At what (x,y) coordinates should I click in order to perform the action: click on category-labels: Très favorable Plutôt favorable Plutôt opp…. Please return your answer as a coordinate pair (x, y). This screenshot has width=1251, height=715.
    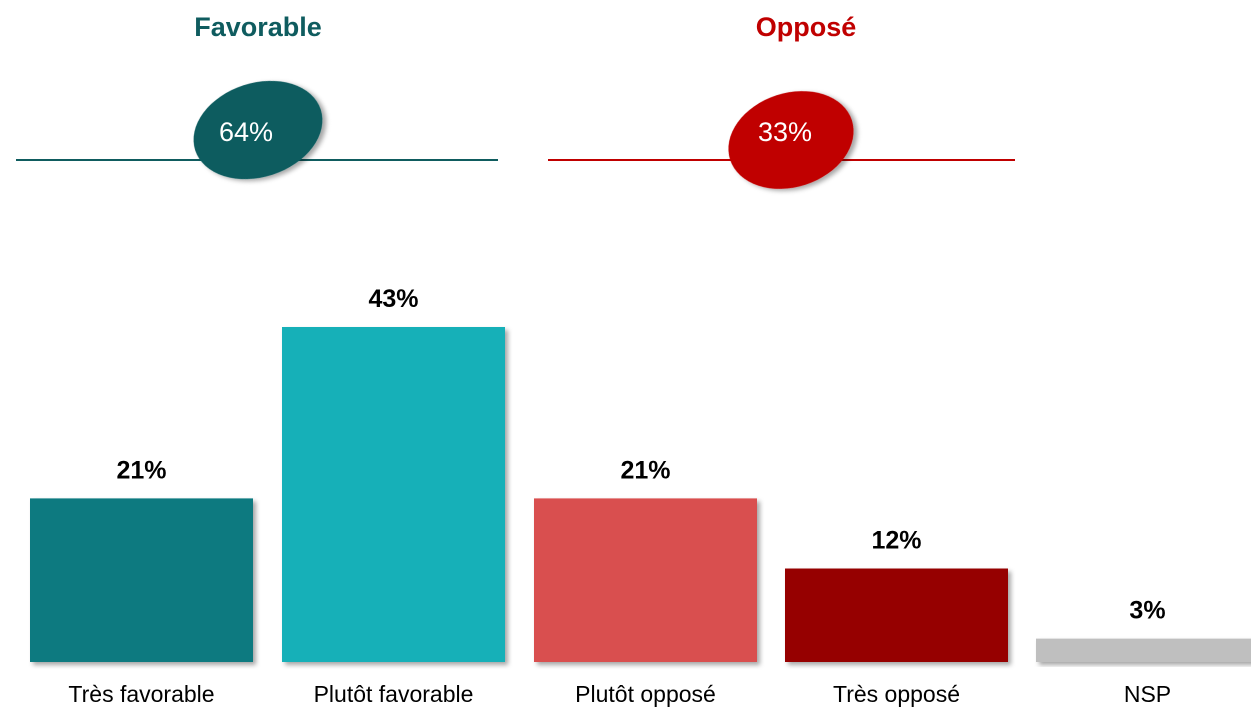
    Looking at the image, I should click on (619, 694).